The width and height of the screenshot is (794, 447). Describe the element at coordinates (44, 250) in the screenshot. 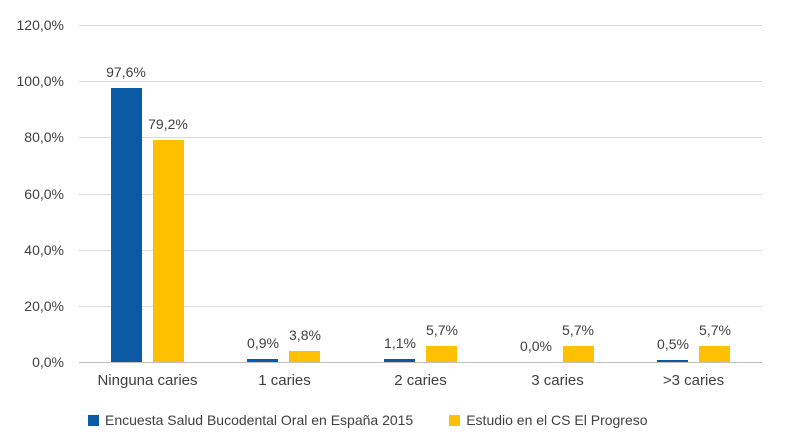

I see `y-axis-tick-label: 40,0%` at that location.